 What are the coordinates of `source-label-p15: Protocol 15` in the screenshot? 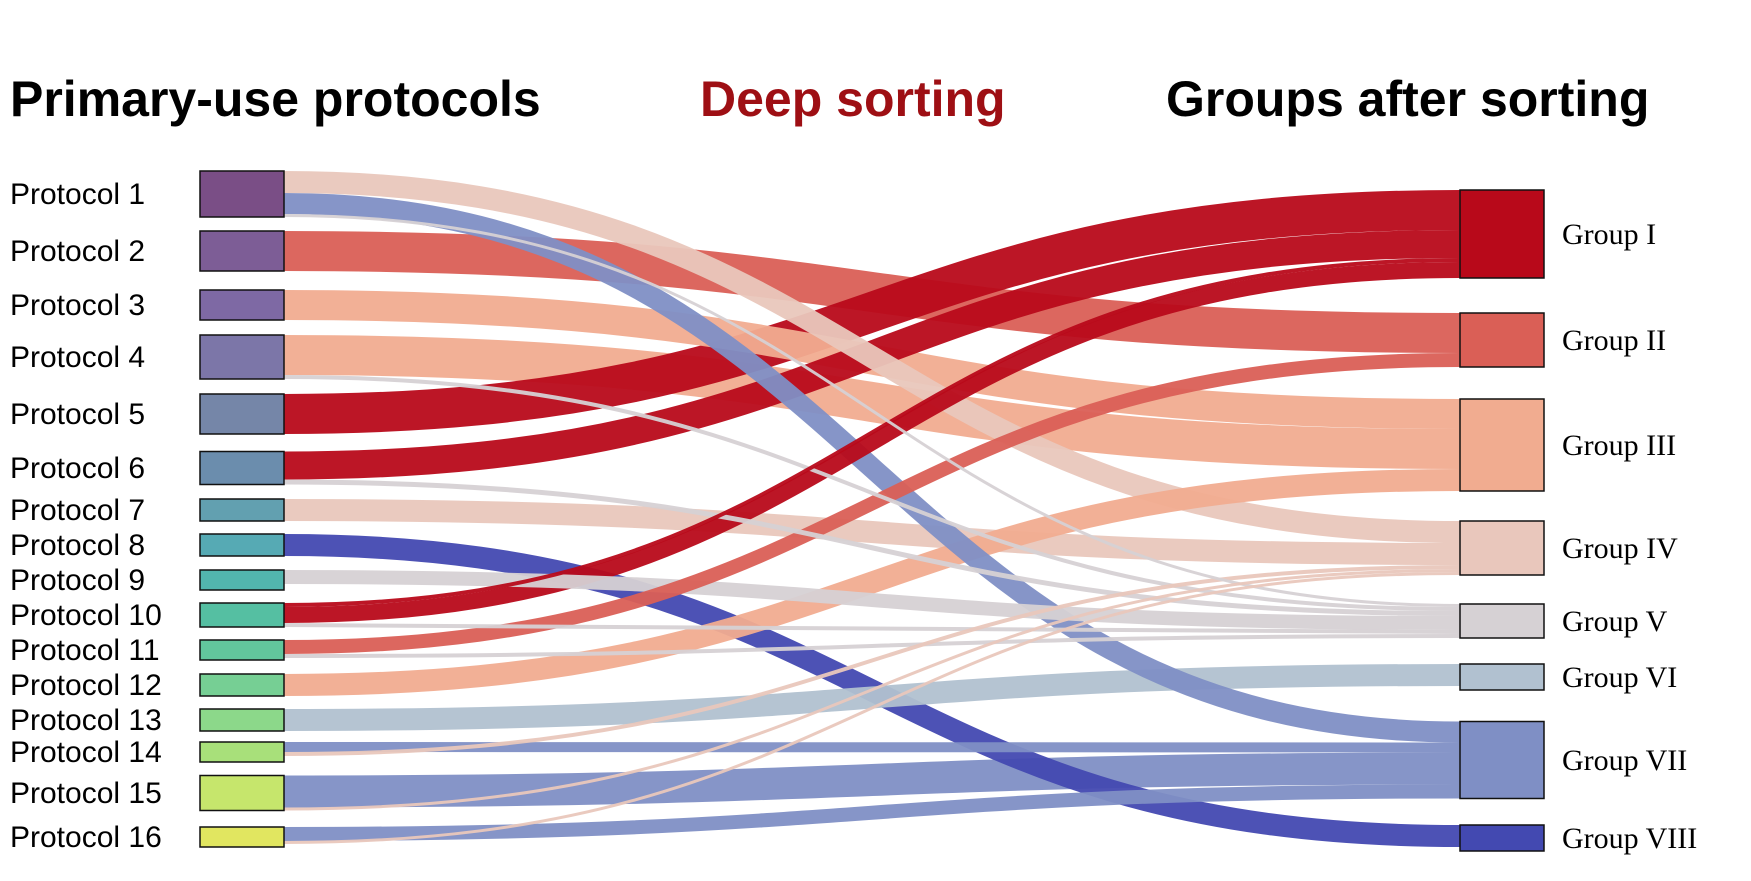 It's located at (86, 793).